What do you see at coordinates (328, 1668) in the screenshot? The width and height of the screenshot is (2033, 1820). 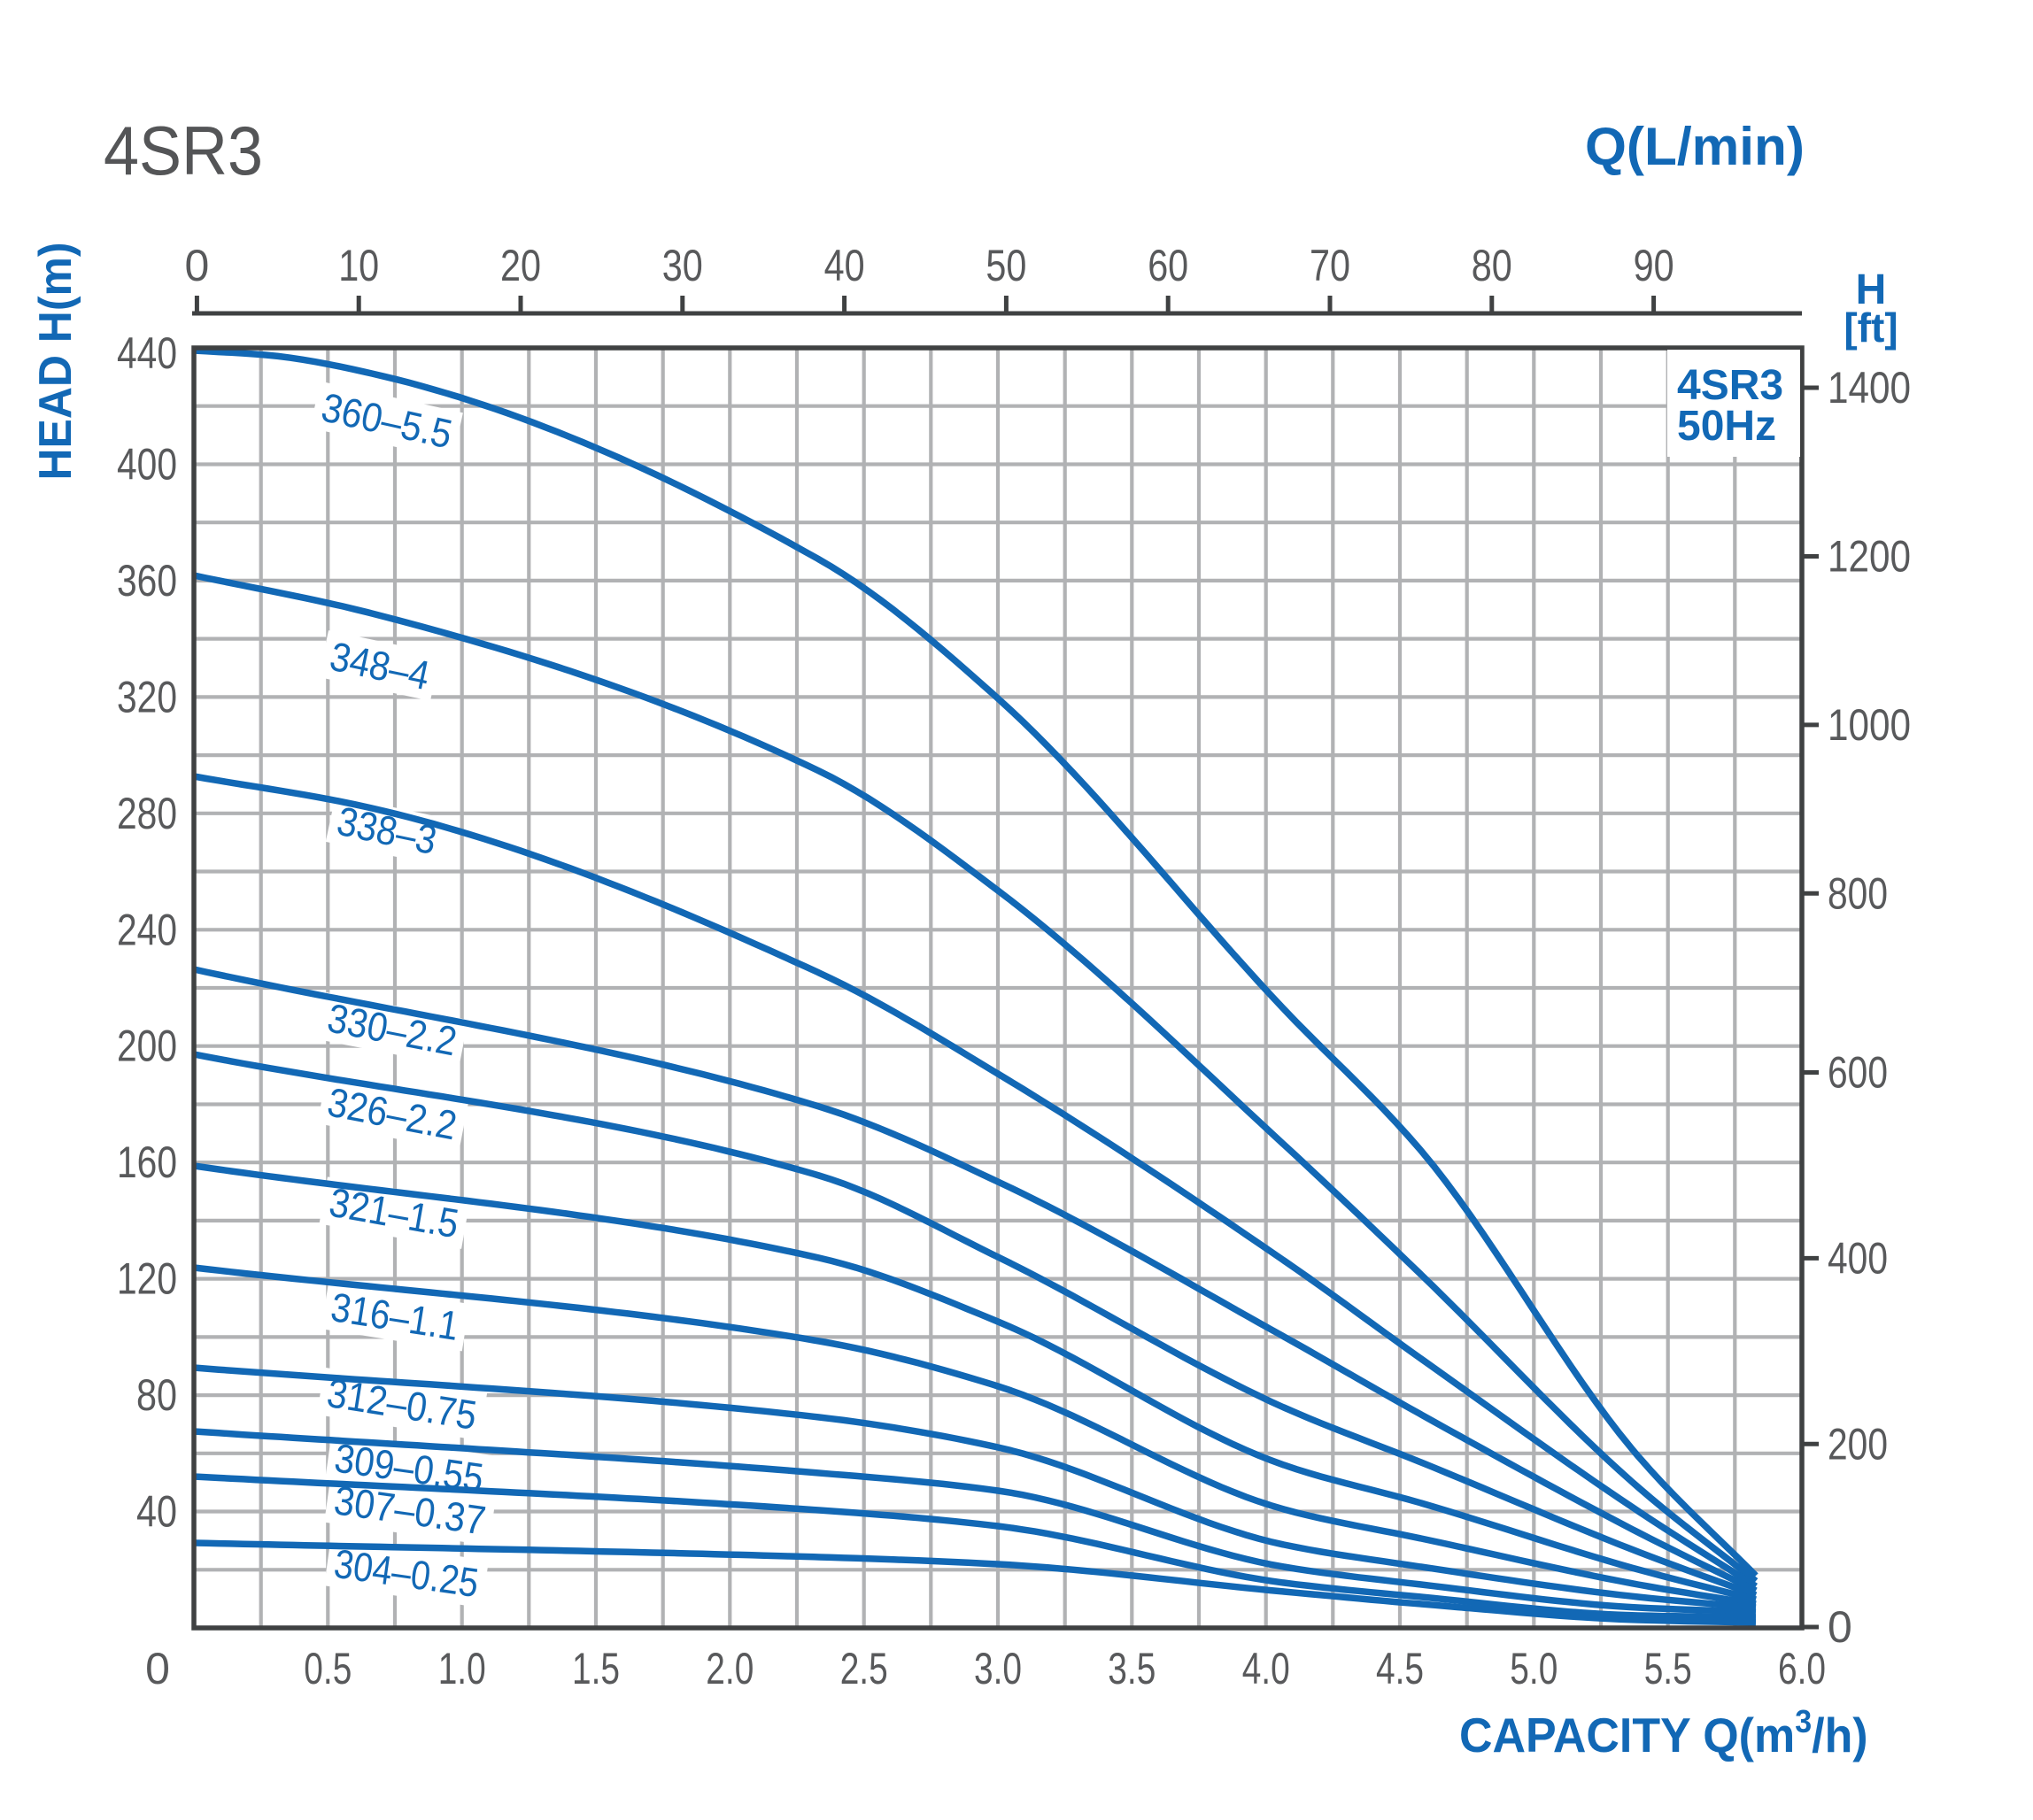 I see `svg-text: 0.5` at bounding box center [328, 1668].